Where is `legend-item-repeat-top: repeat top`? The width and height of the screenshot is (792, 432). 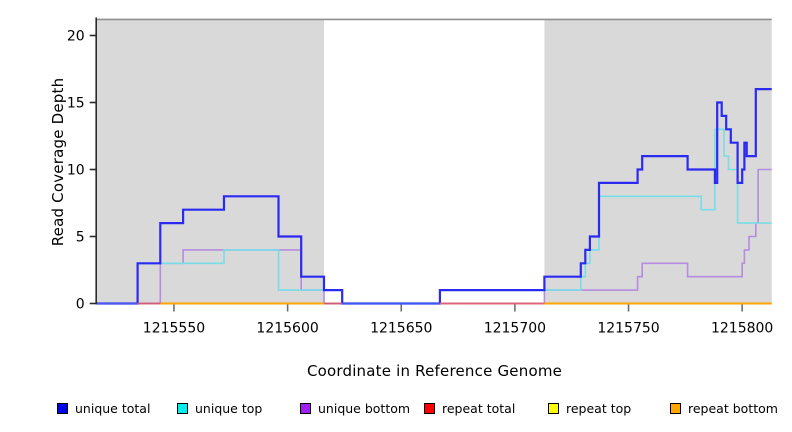 legend-item-repeat-top: repeat top is located at coordinates (589, 408).